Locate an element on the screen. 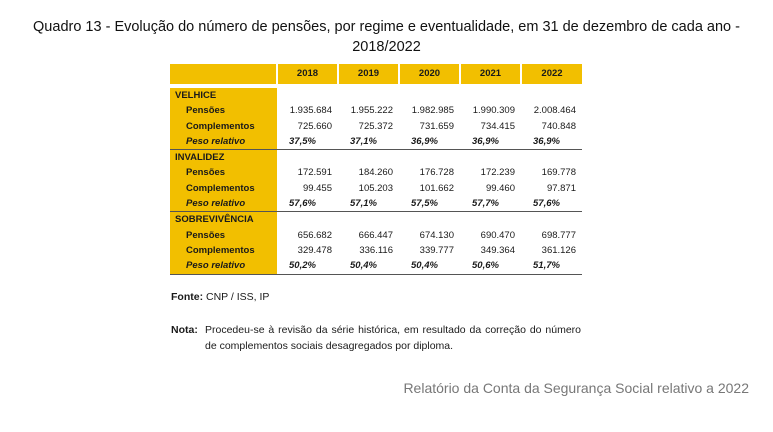 The height and width of the screenshot is (432, 773). table-header-row: 2018 2019 2020 2021 2022 is located at coordinates (376, 74).